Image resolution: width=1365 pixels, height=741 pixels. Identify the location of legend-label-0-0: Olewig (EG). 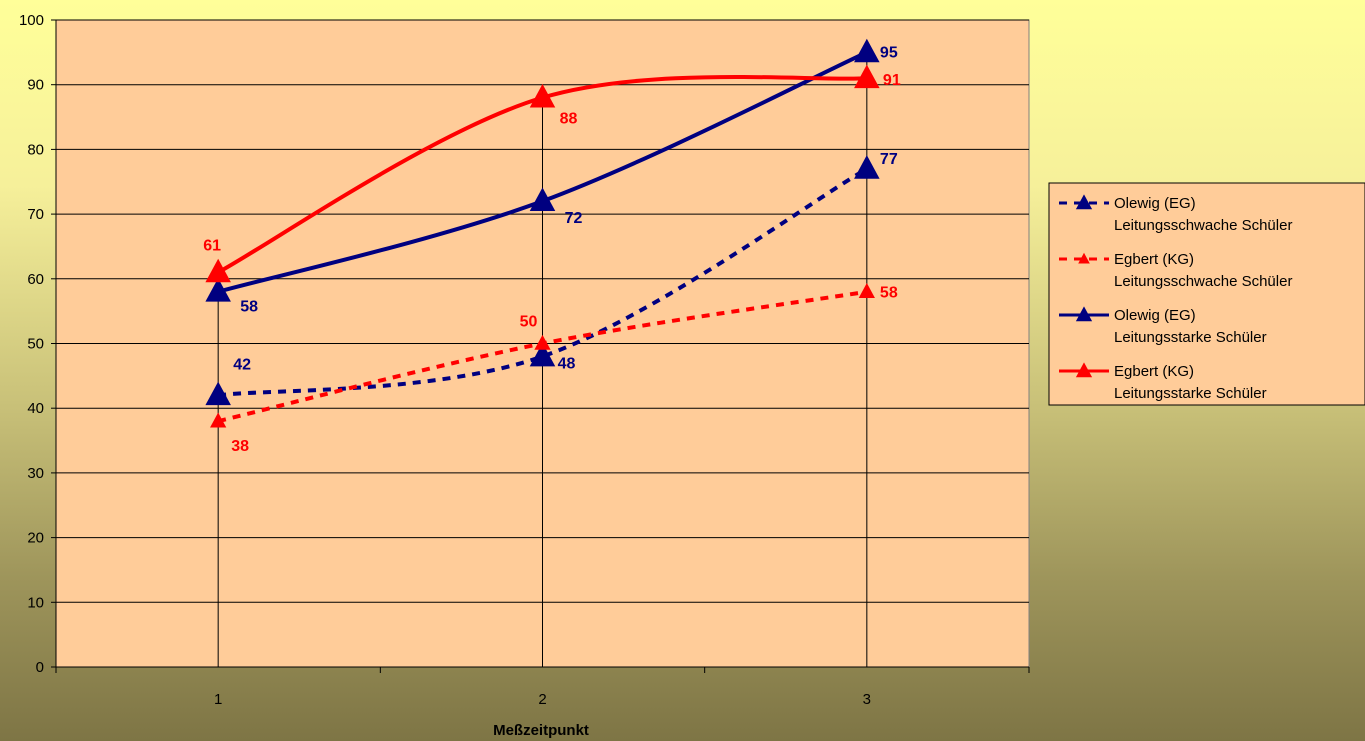
(1155, 203).